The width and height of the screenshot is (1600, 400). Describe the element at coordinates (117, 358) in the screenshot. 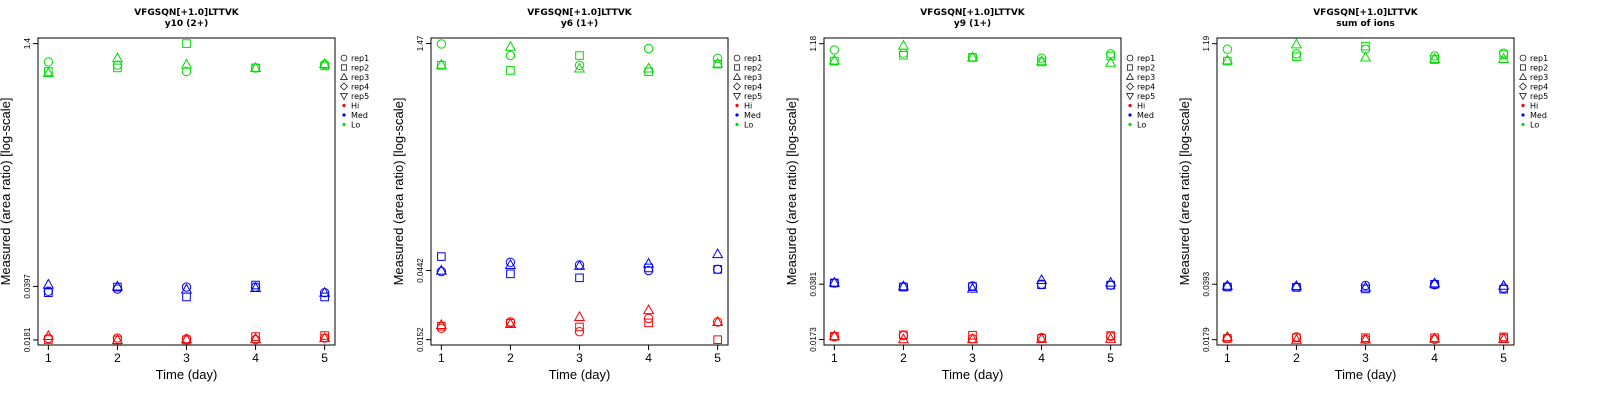

I see `x-tick-label: 2` at that location.